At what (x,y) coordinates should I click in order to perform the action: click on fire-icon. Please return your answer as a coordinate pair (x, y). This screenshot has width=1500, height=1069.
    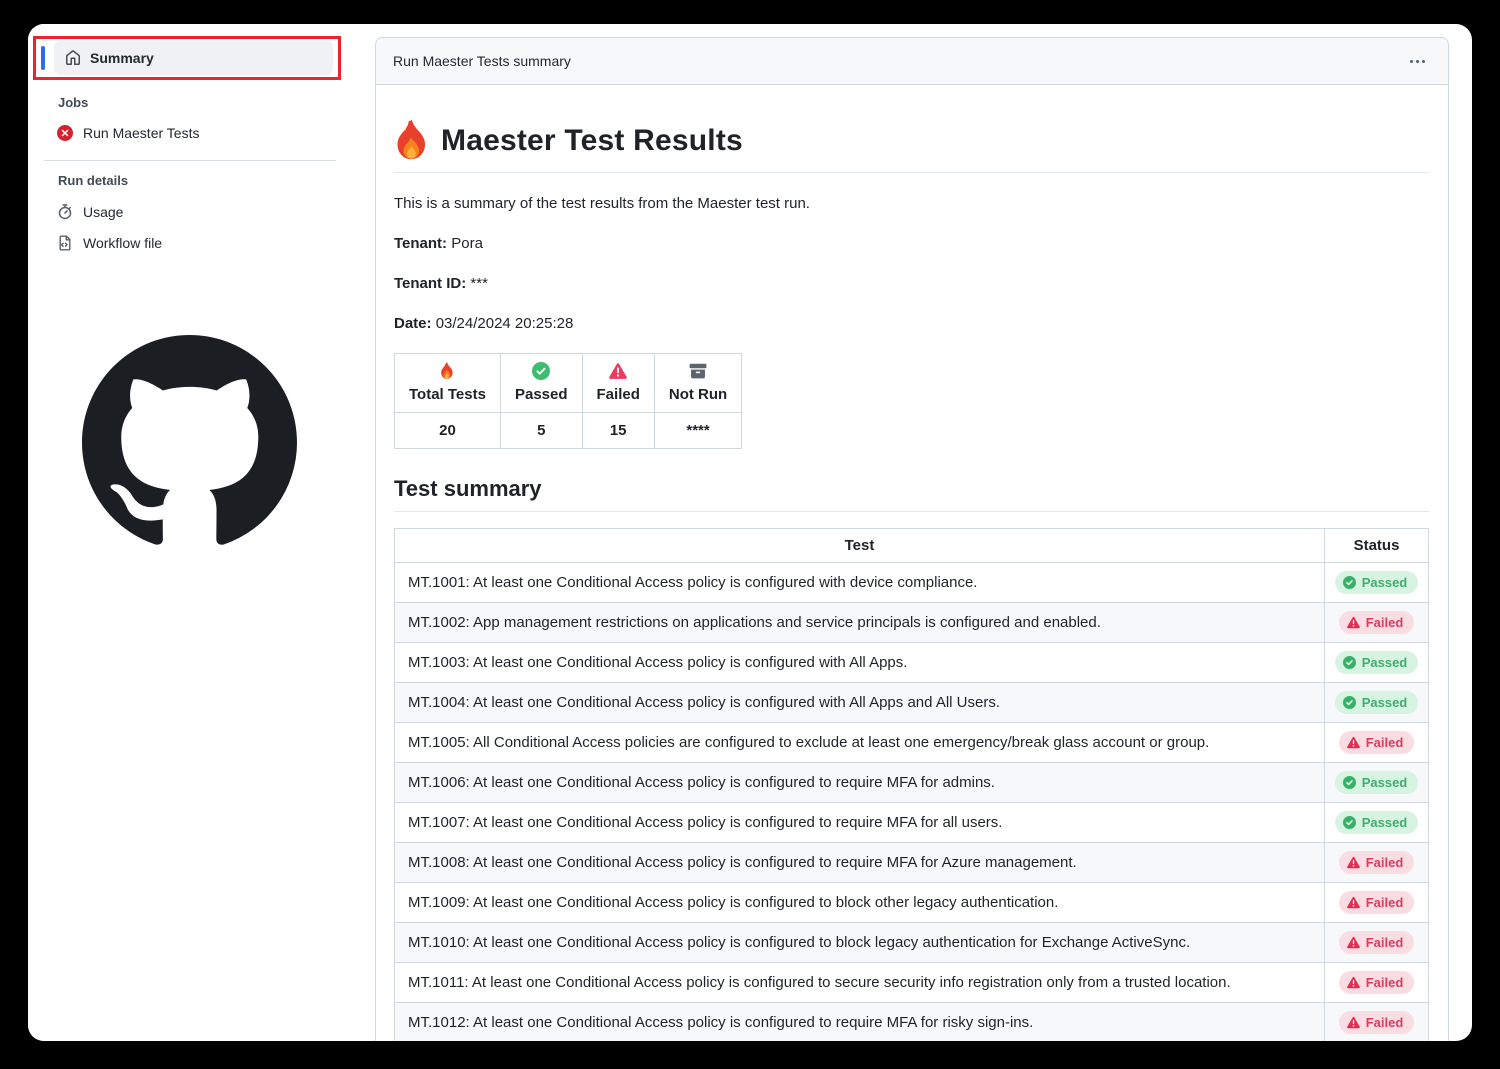
    Looking at the image, I should click on (447, 370).